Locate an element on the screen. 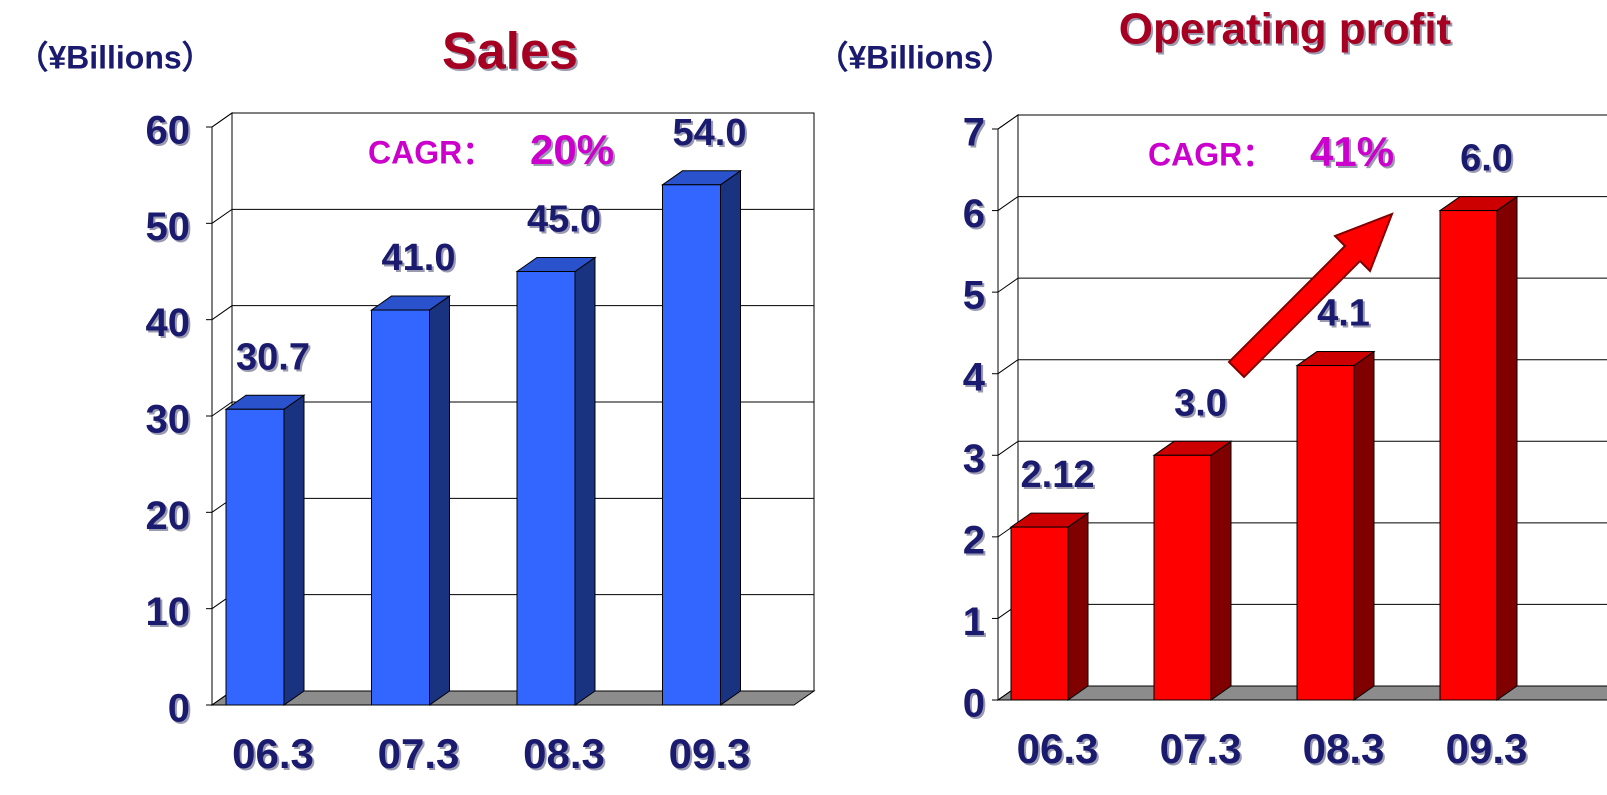  chart-title: Operating profit is located at coordinates (1285, 29).